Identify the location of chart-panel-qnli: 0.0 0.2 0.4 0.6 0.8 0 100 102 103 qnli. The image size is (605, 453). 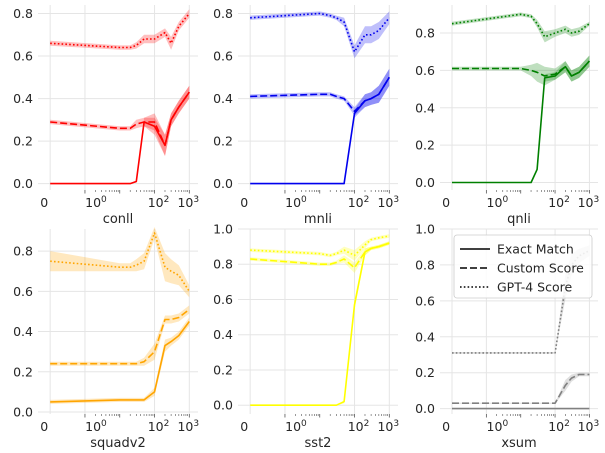
(507, 116).